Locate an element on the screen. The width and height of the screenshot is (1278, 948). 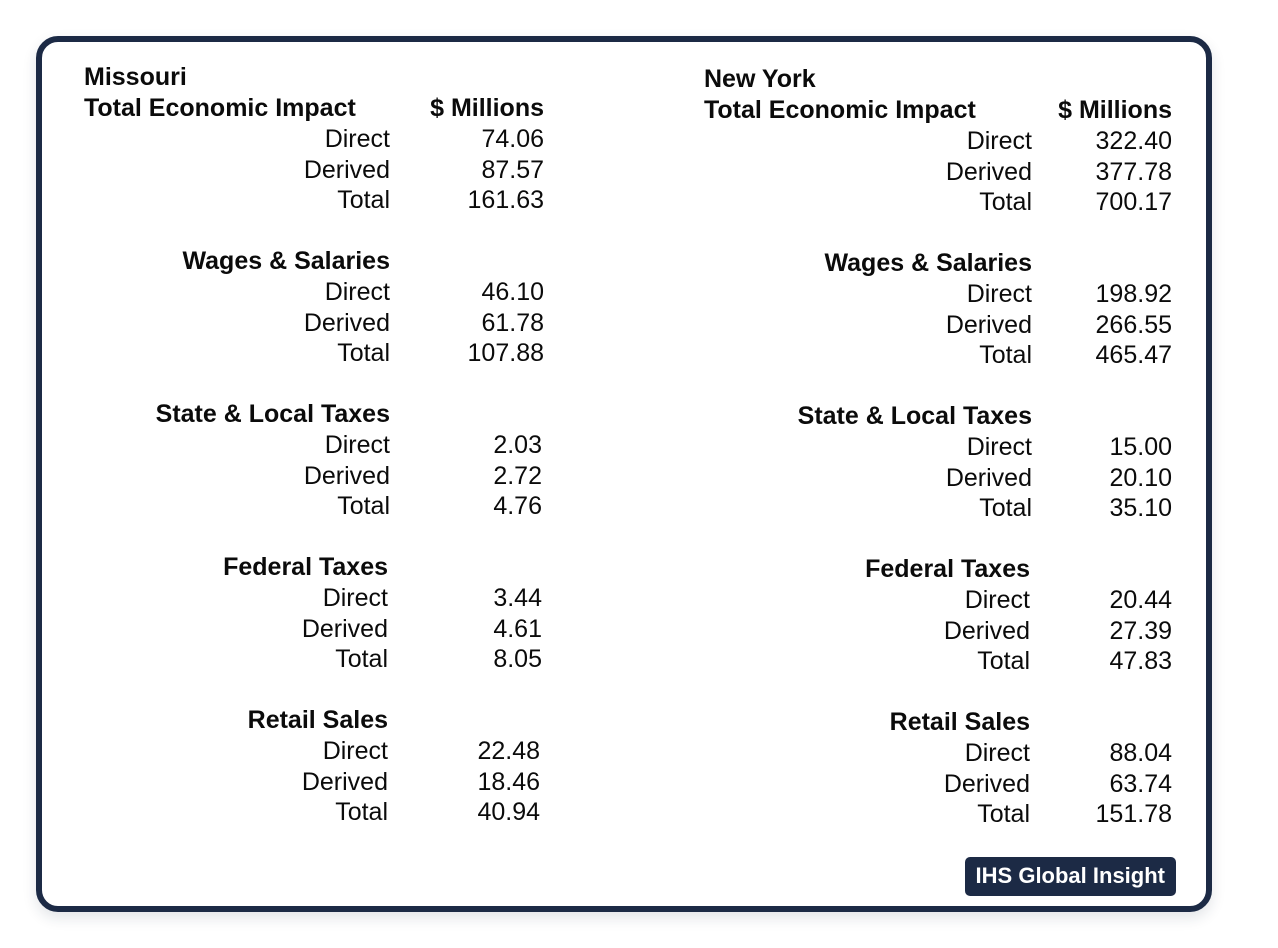
row-value: 465.47 is located at coordinates (1133, 355).